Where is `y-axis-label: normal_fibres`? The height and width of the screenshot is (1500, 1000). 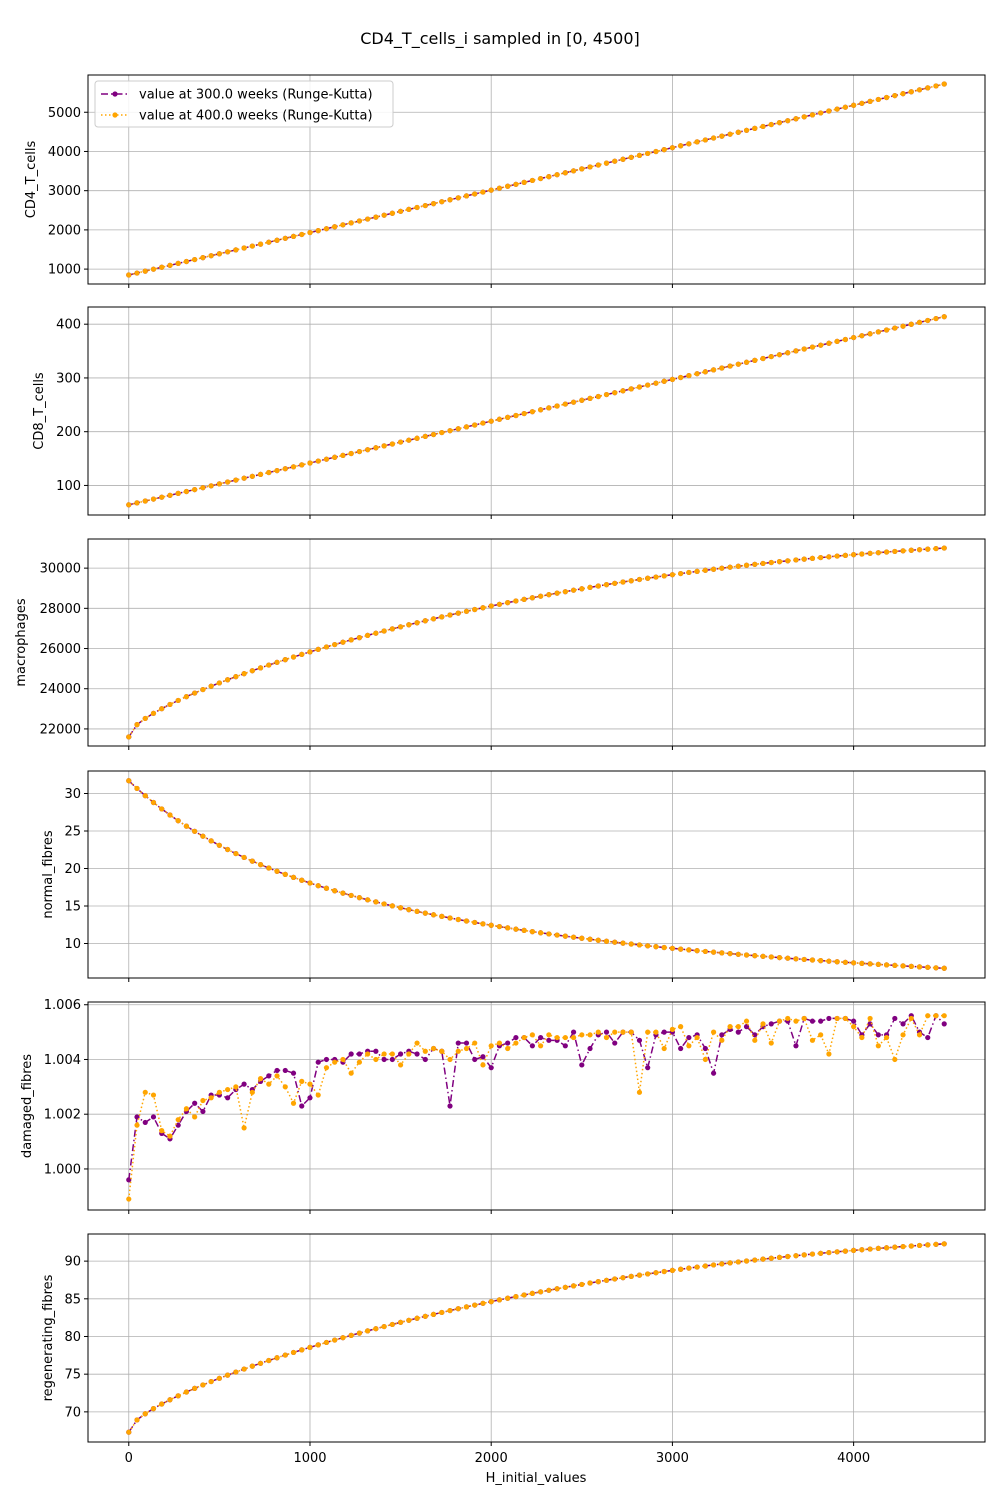 y-axis-label: normal_fibres is located at coordinates (48, 874).